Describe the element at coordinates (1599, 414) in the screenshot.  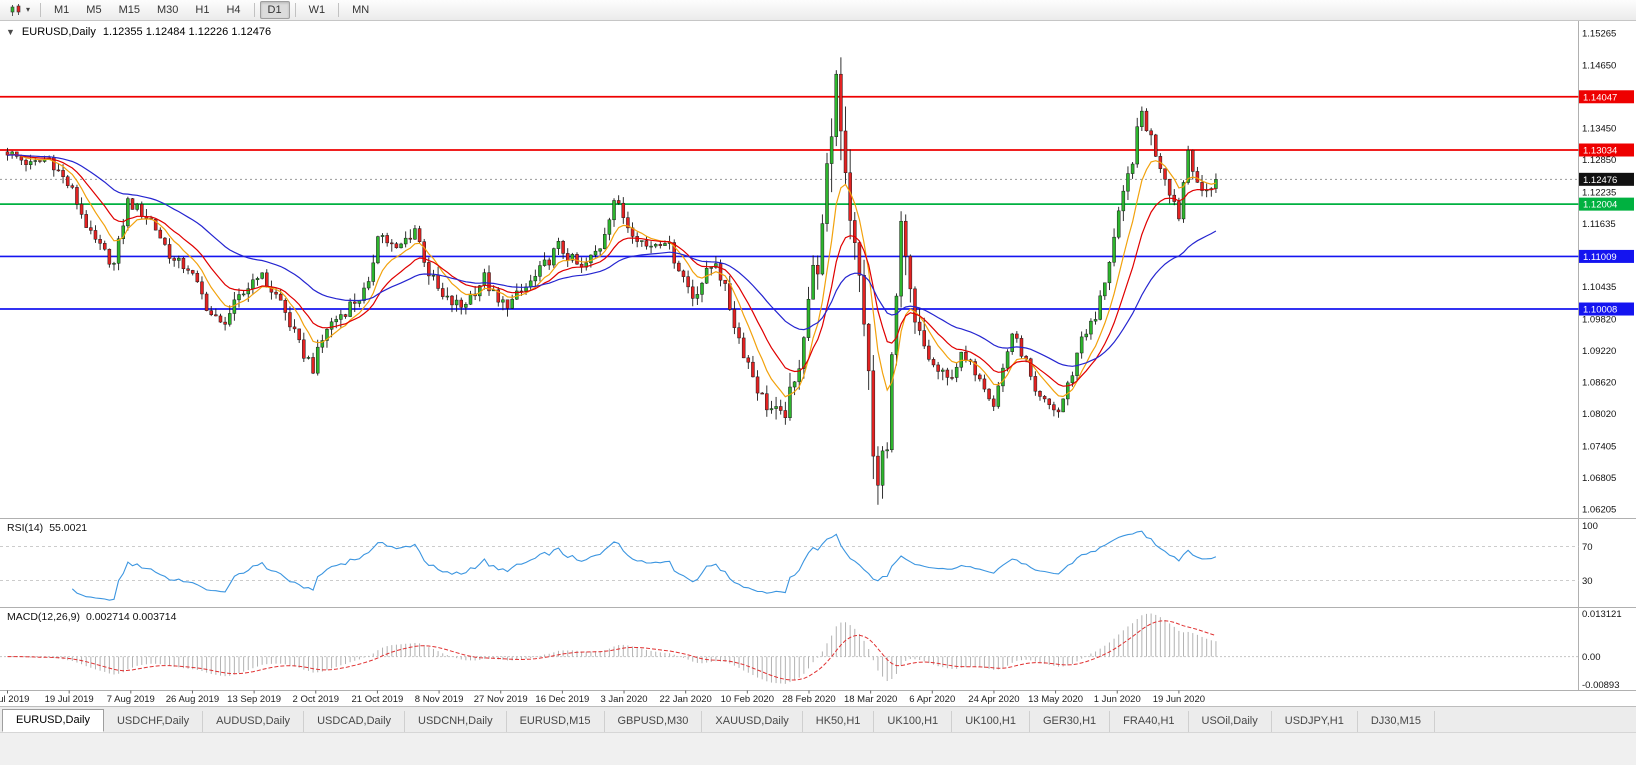
I see `price-axis-tick-label: 1.08020` at that location.